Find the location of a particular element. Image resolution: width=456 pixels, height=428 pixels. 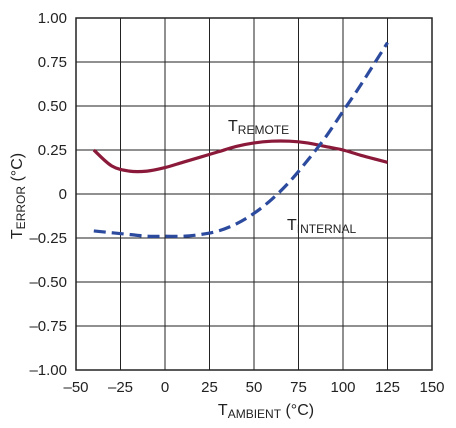

y-tick-label: –1.00 is located at coordinates (48, 370).